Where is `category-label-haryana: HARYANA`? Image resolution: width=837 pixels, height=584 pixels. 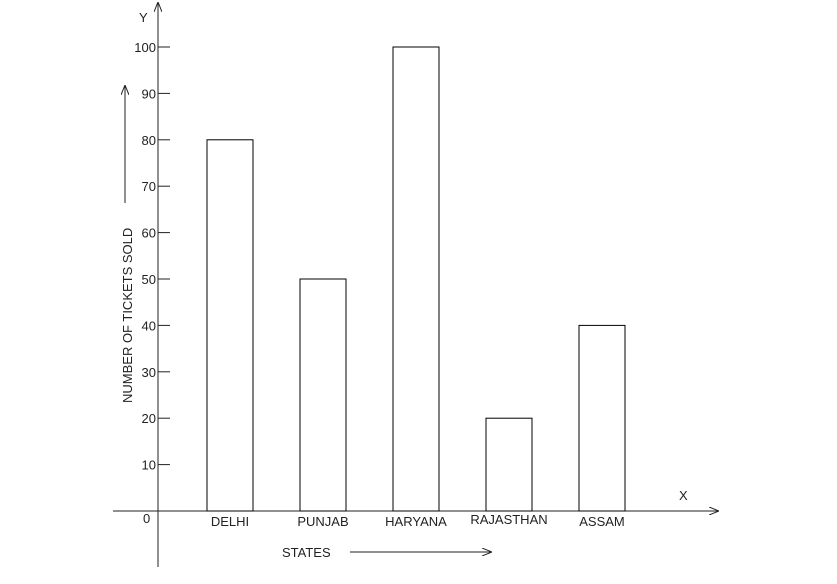
category-label-haryana: HARYANA is located at coordinates (416, 521).